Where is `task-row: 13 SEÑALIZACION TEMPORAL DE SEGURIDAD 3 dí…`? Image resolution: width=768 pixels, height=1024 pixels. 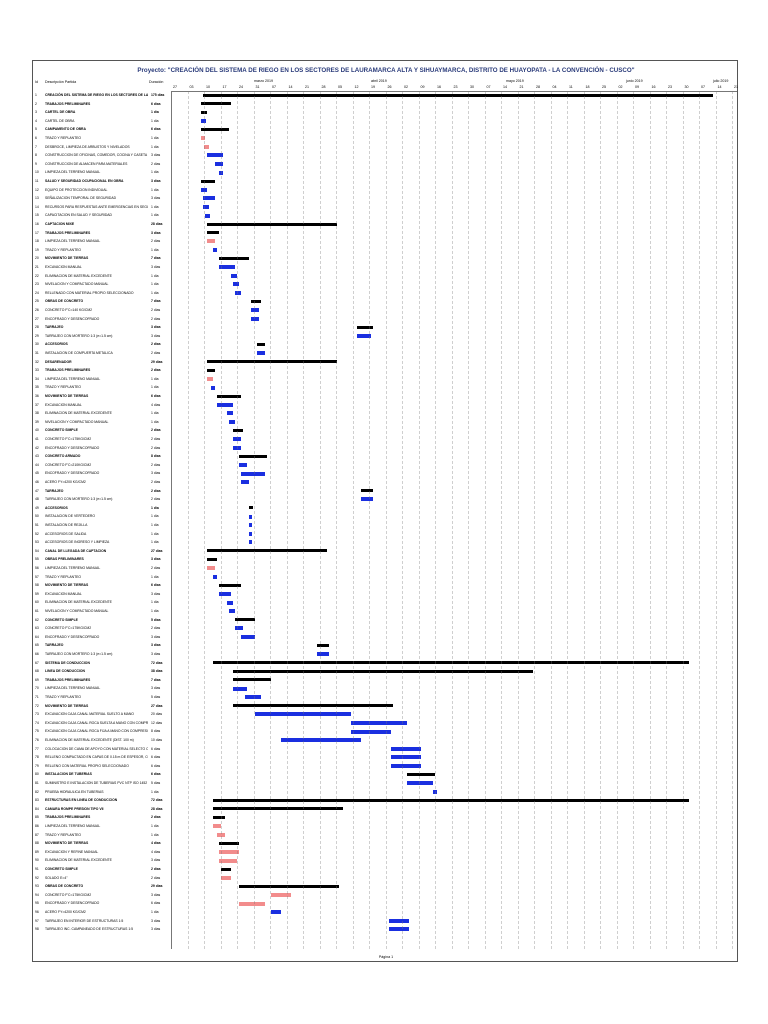
task-row: 13 SEÑALIZACION TEMPORAL DE SEGURIDAD 3 dí… is located at coordinates (102, 198).